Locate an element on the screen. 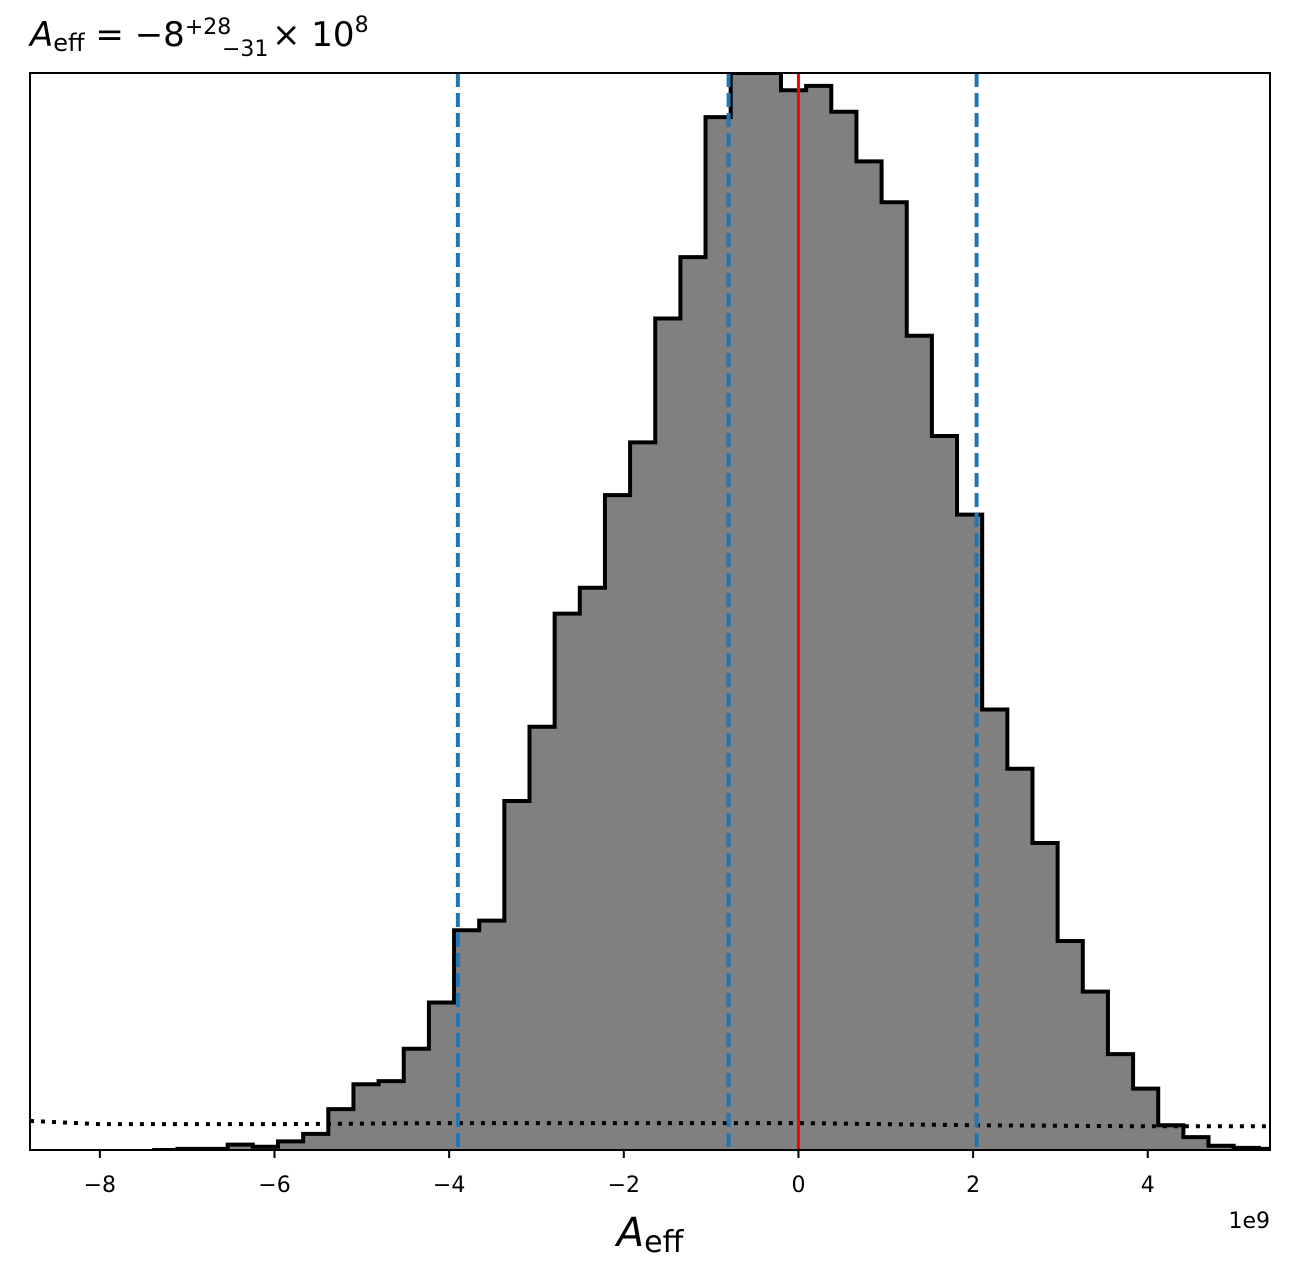 The image size is (1289, 1278). title-multiplier: × 10 is located at coordinates (313, 35).